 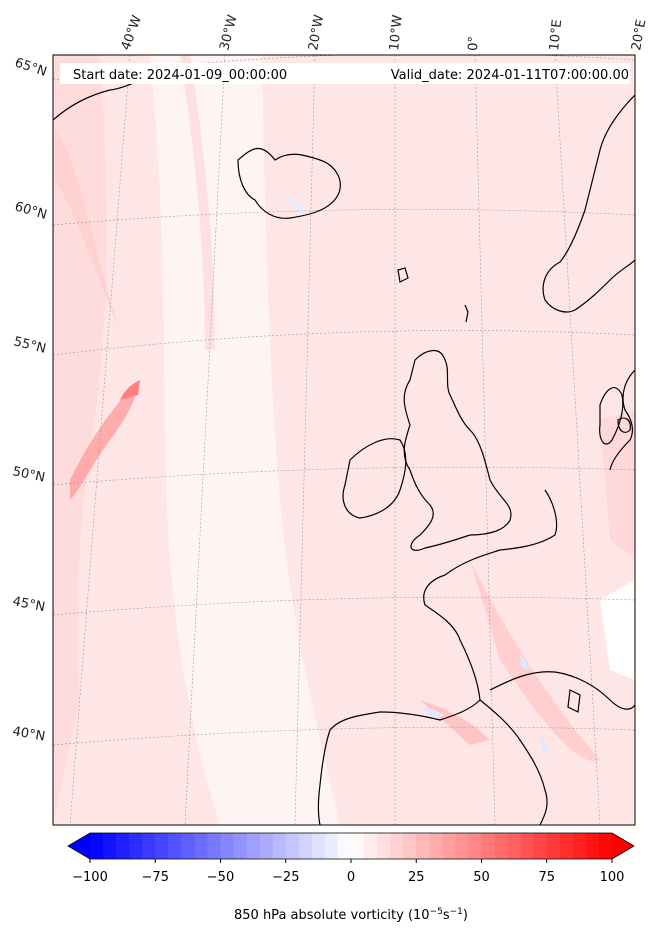 What do you see at coordinates (31, 210) in the screenshot?
I see `lat-label-60n: 60°N` at bounding box center [31, 210].